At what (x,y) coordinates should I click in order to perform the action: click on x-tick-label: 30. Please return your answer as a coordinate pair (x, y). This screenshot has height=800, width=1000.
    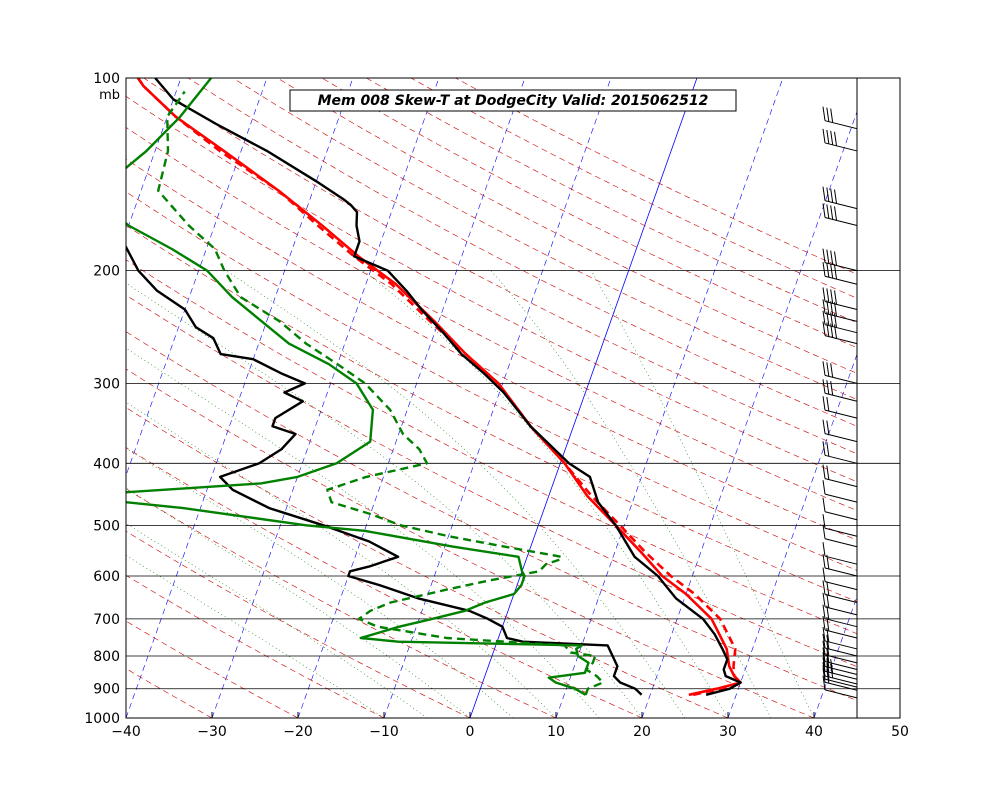
    Looking at the image, I should click on (728, 732).